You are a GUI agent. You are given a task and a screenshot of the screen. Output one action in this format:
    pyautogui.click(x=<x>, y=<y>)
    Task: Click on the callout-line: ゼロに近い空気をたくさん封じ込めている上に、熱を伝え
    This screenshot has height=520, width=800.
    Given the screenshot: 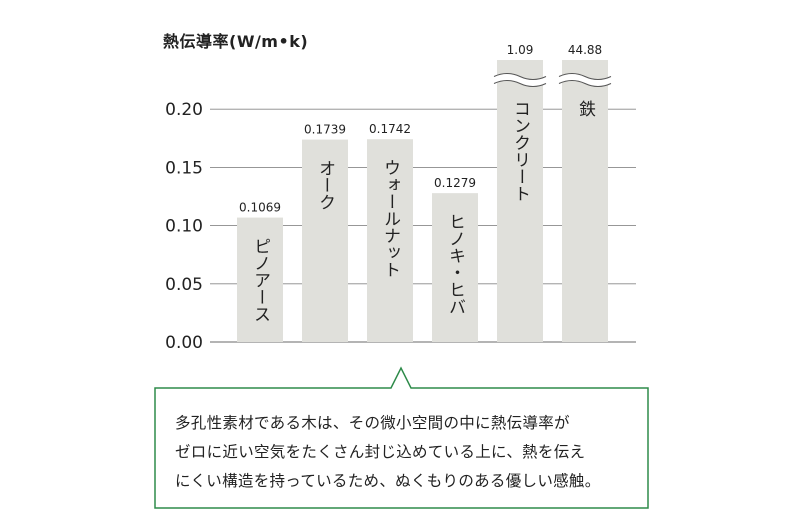 What is the action you would take?
    pyautogui.click(x=380, y=452)
    